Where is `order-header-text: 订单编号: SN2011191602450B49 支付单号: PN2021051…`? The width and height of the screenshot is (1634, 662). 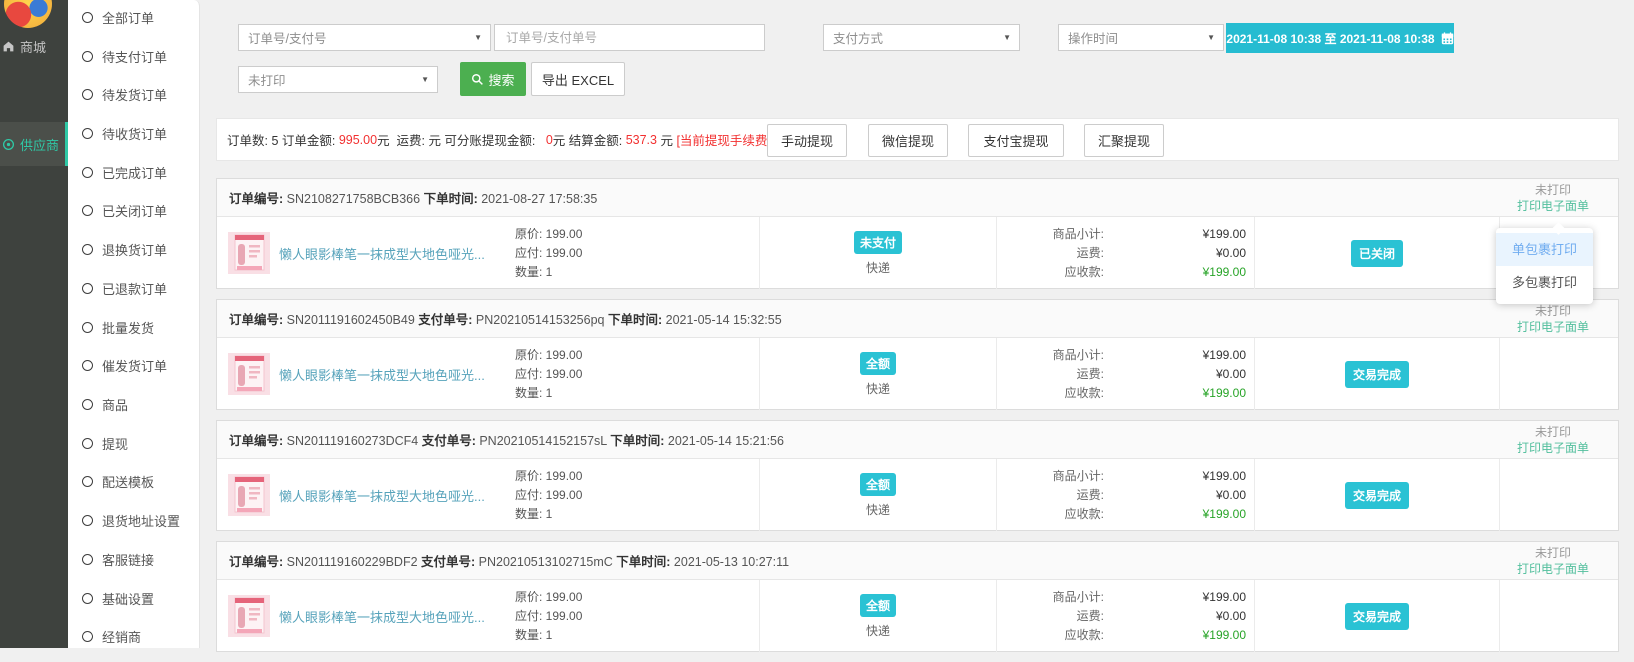 order-header-text: 订单编号: SN2011191602450B49 支付单号: PN2021051… is located at coordinates (505, 320).